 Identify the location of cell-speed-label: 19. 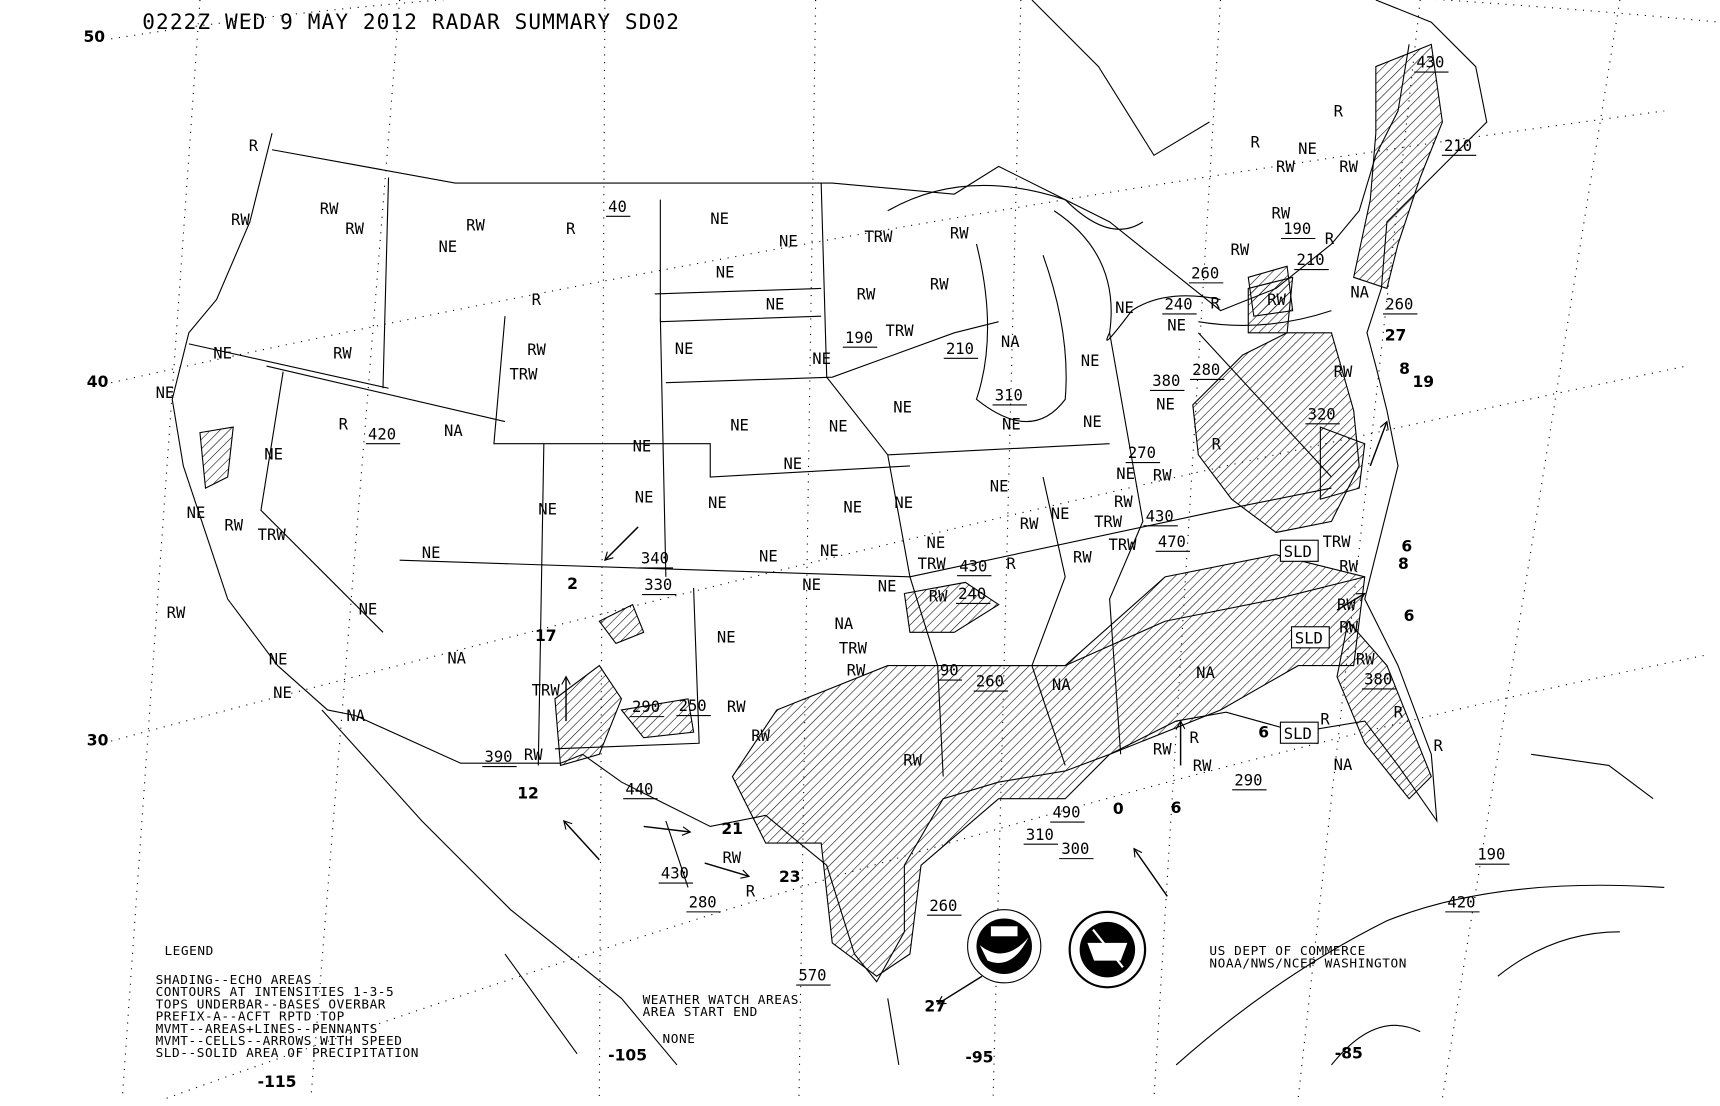
(1423, 382).